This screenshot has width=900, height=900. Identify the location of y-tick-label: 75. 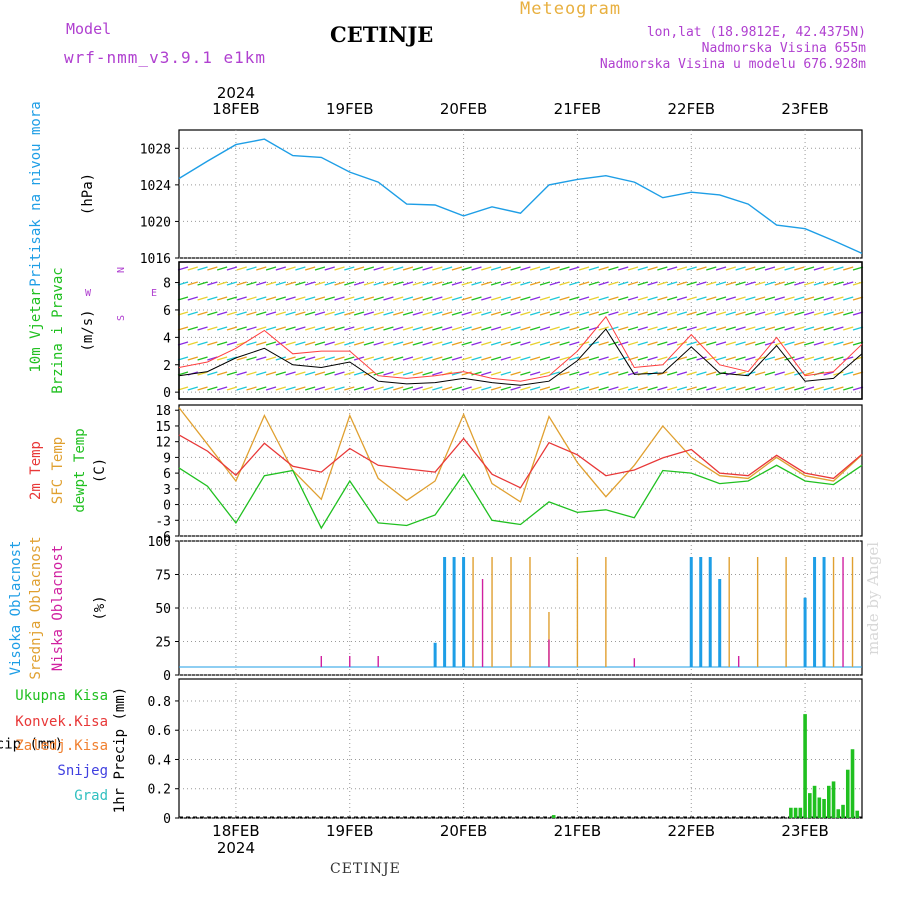
(163, 576).